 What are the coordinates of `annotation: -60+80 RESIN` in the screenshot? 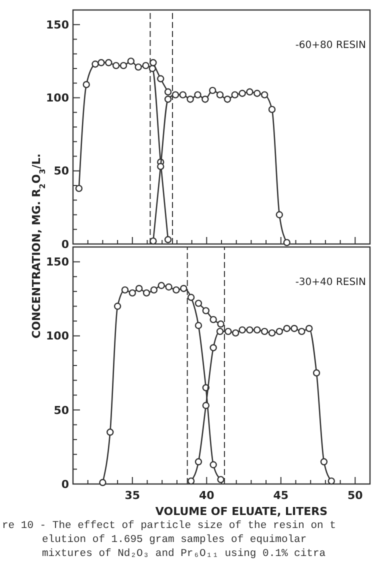 It's located at (330, 45).